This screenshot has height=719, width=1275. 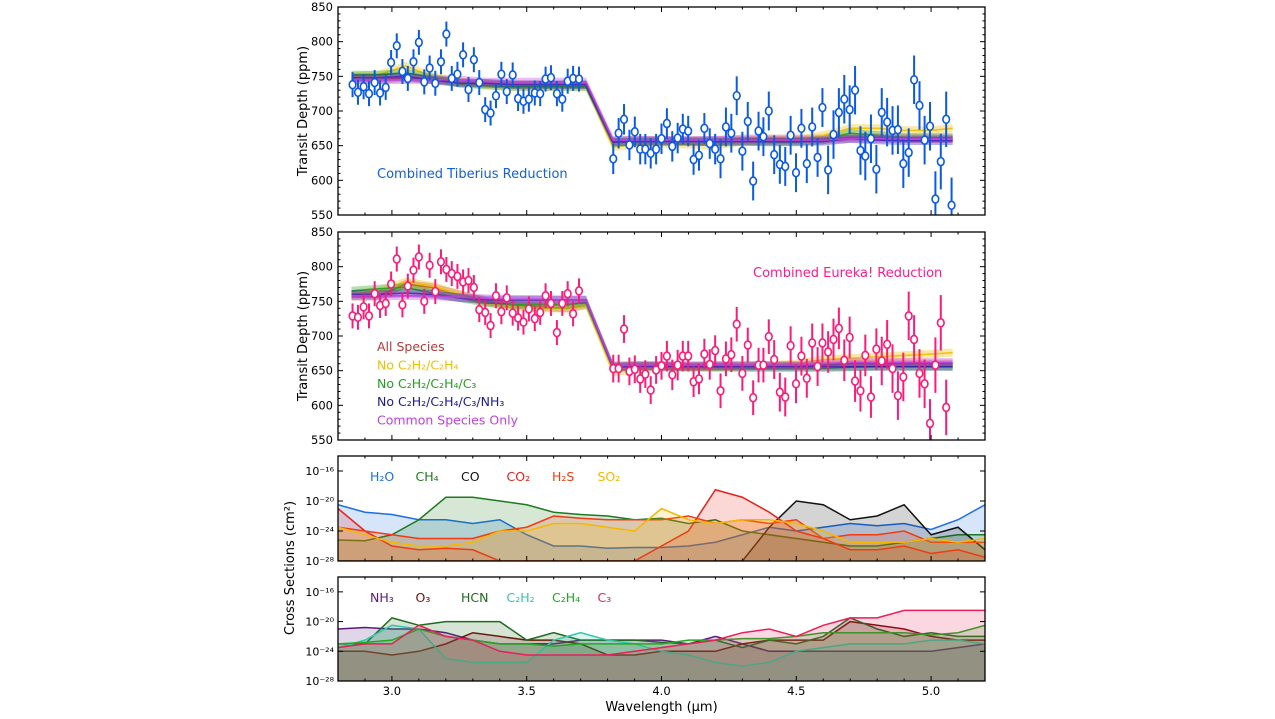 What do you see at coordinates (605, 597) in the screenshot?
I see `species-label: C₃` at bounding box center [605, 597].